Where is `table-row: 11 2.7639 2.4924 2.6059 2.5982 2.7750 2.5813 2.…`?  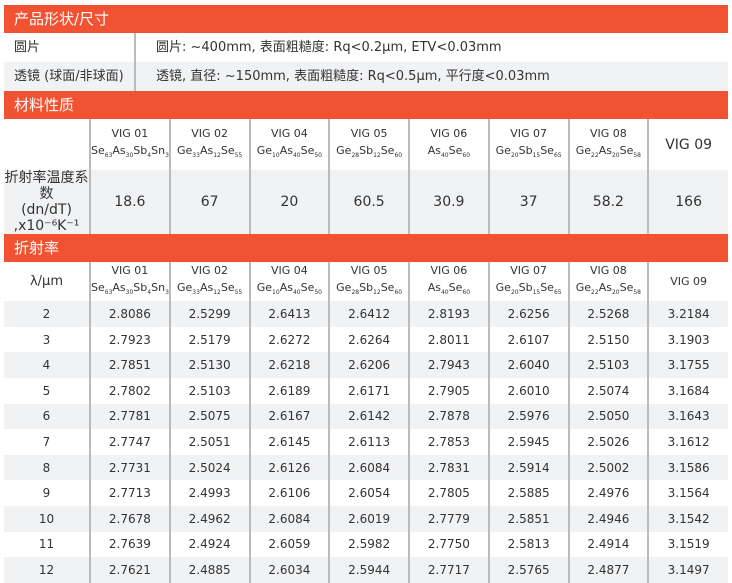 table-row: 11 2.7639 2.4924 2.6059 2.5982 2.7750 2.5813 2.… is located at coordinates (366, 544).